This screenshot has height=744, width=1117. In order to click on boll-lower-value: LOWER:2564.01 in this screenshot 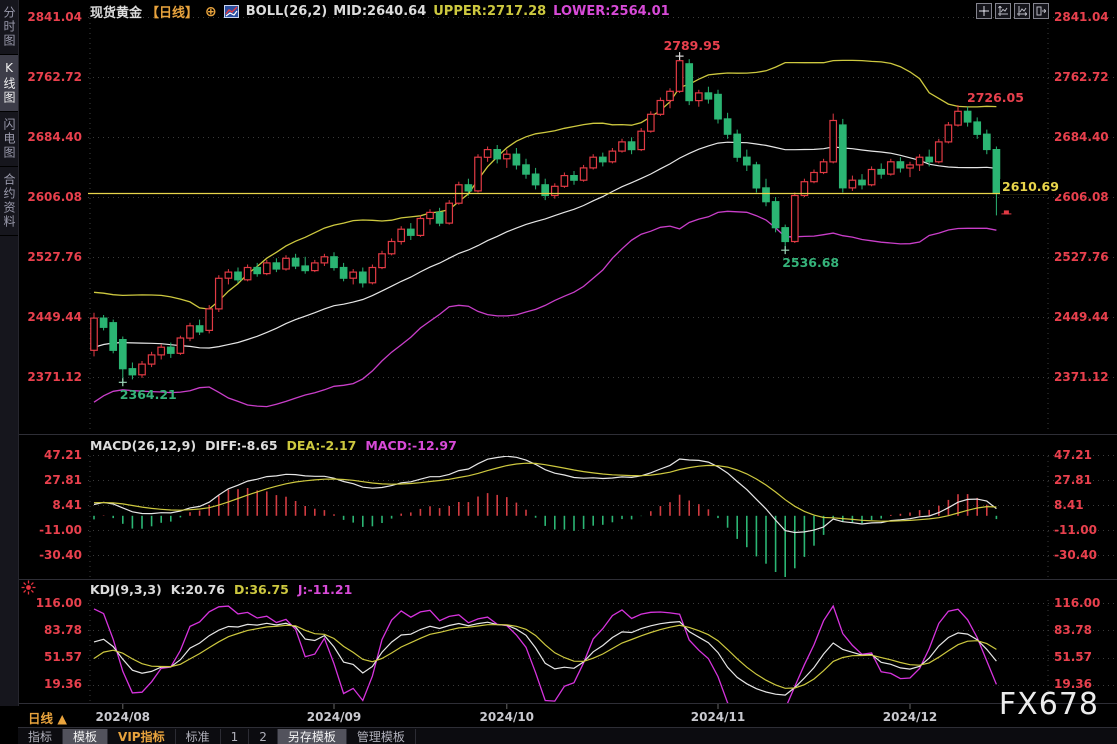, I will do `click(611, 11)`.